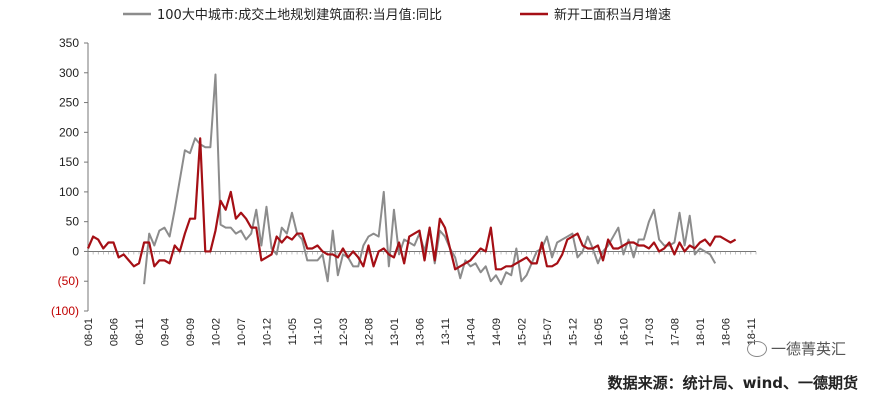 The image size is (876, 400). I want to click on legend-label: 新开工面积当月增速, so click(612, 15).